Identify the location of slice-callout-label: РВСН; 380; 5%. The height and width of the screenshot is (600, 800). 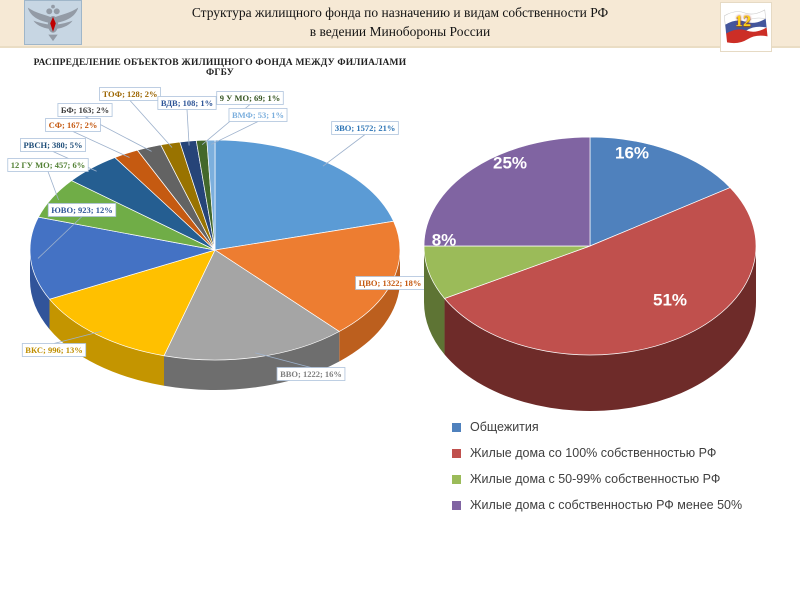
(52, 145).